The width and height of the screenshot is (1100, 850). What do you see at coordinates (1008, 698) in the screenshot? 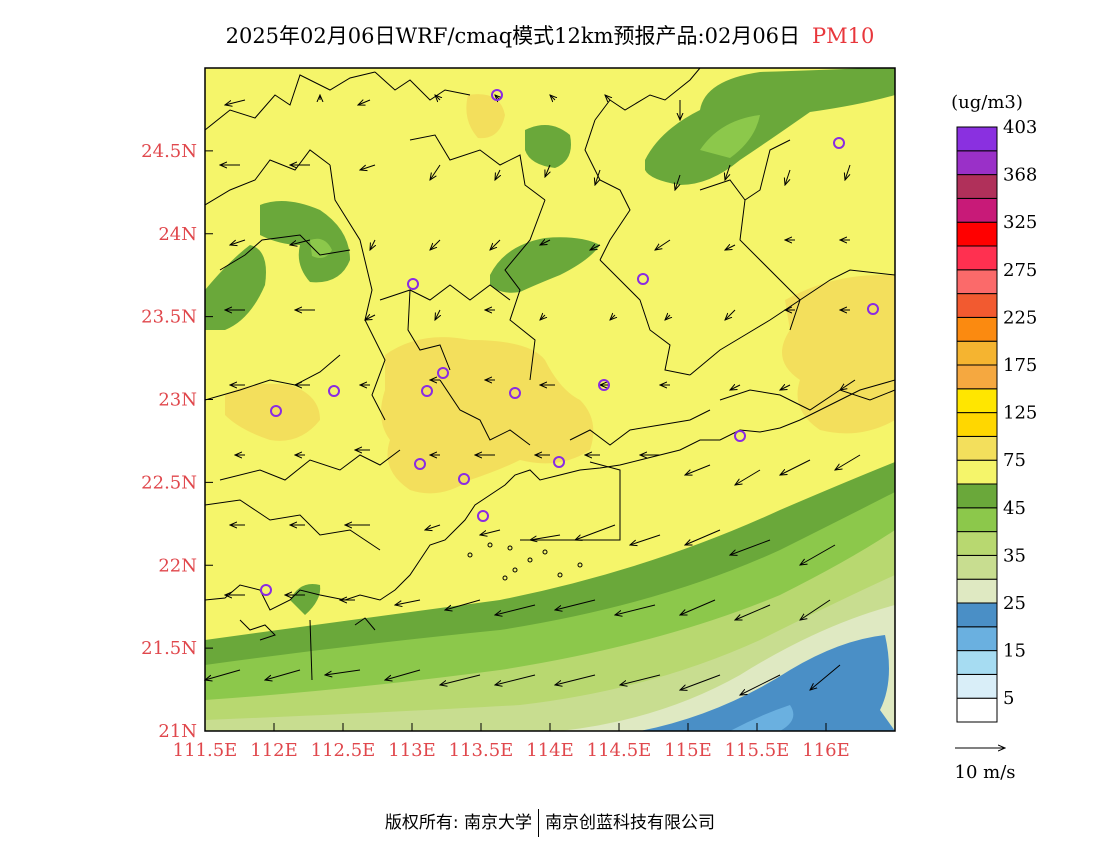
I see `legend-label: 5` at bounding box center [1008, 698].